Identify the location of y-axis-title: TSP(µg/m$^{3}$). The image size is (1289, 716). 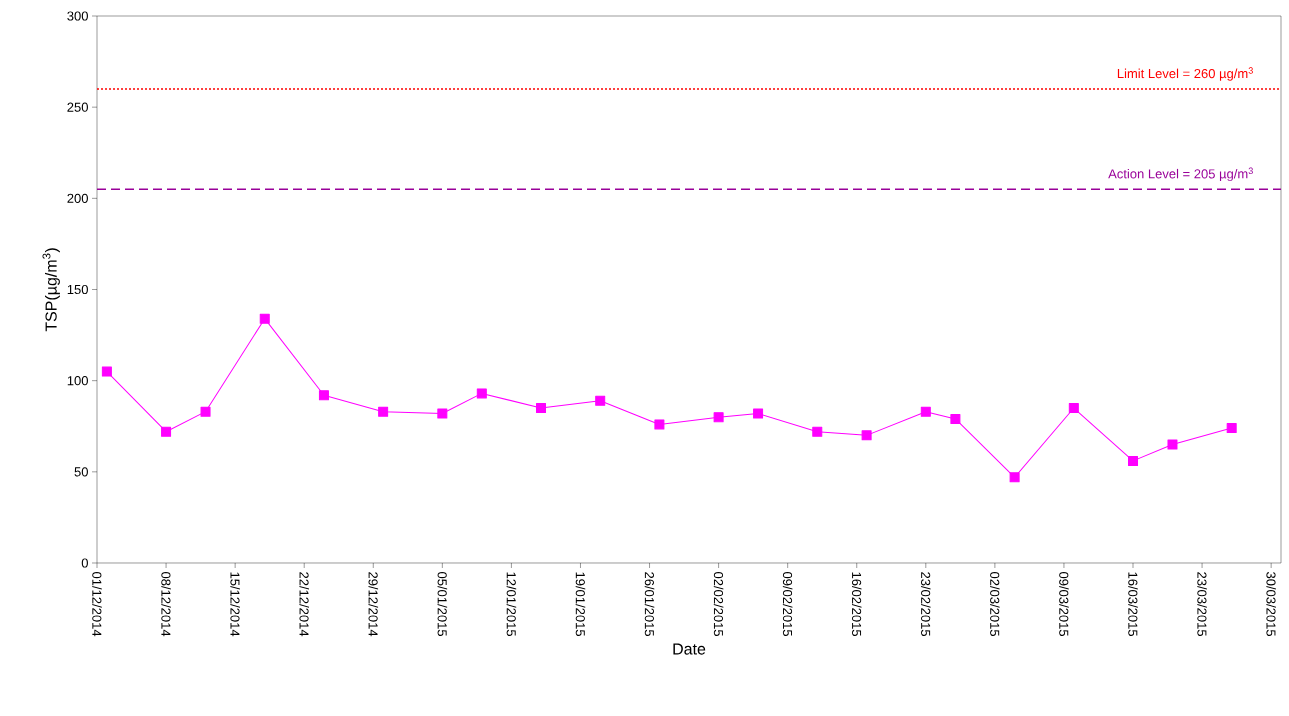
(51, 290).